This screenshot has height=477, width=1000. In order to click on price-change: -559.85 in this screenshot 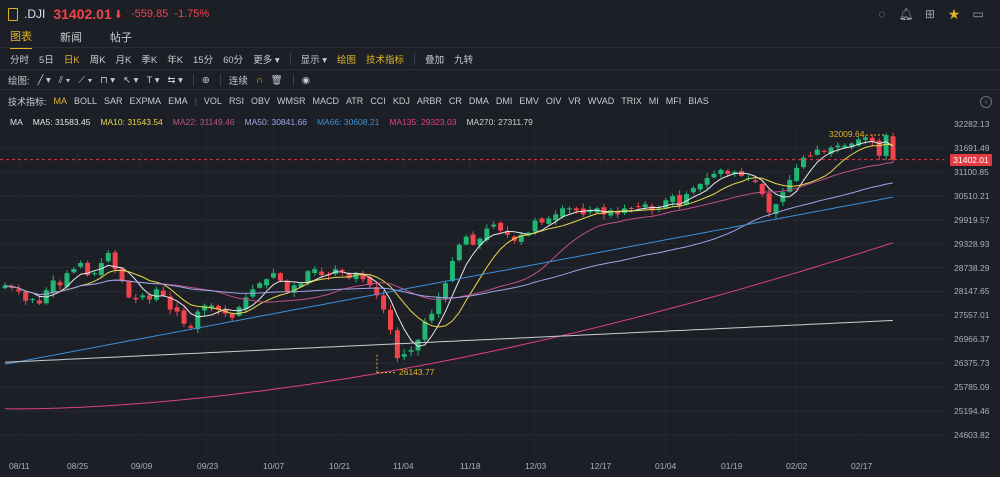, I will do `click(149, 14)`.